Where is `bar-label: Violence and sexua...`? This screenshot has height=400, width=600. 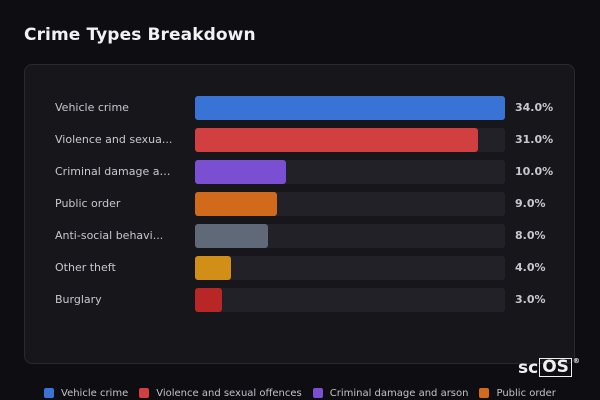 bar-label: Violence and sexua... is located at coordinates (114, 139).